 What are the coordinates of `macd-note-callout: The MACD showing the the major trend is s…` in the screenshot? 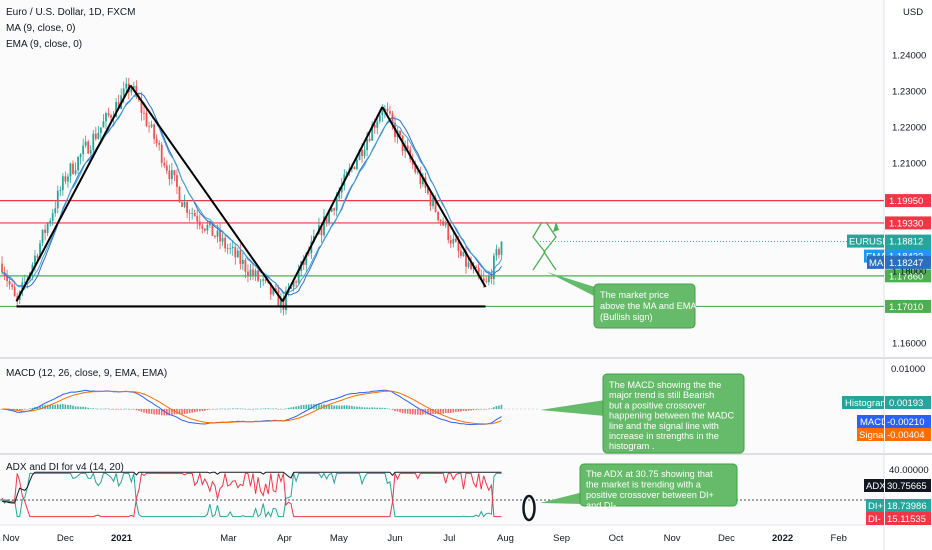 It's located at (642, 413).